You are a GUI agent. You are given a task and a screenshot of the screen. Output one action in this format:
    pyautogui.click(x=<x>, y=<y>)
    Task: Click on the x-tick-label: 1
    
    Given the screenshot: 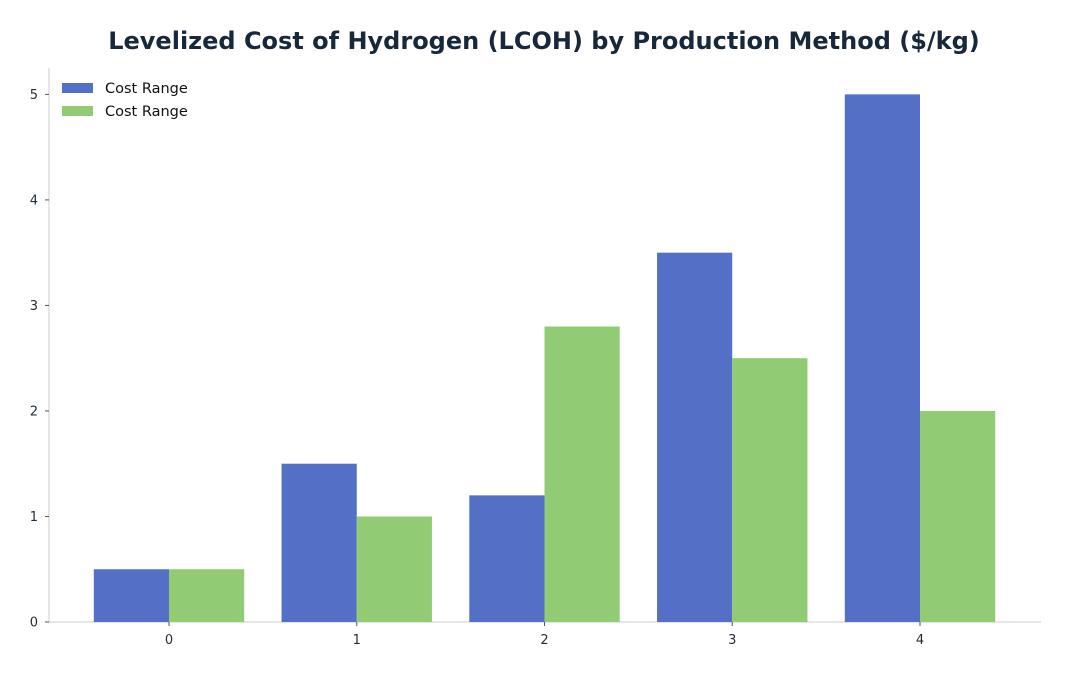 What is the action you would take?
    pyautogui.click(x=357, y=640)
    